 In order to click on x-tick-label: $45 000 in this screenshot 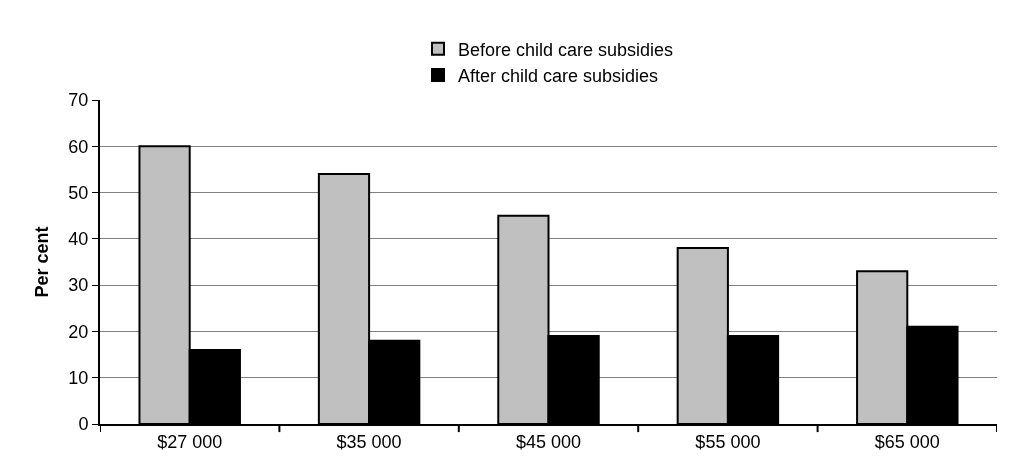, I will do `click(548, 441)`.